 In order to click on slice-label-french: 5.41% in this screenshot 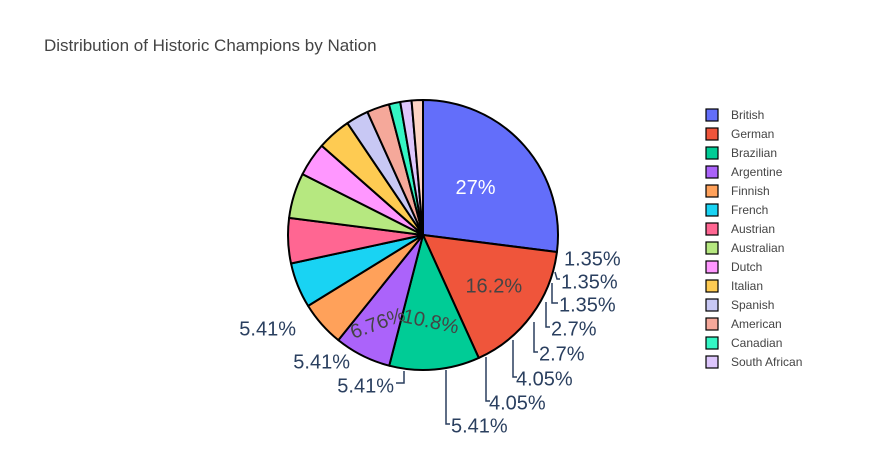, I will do `click(321, 362)`.